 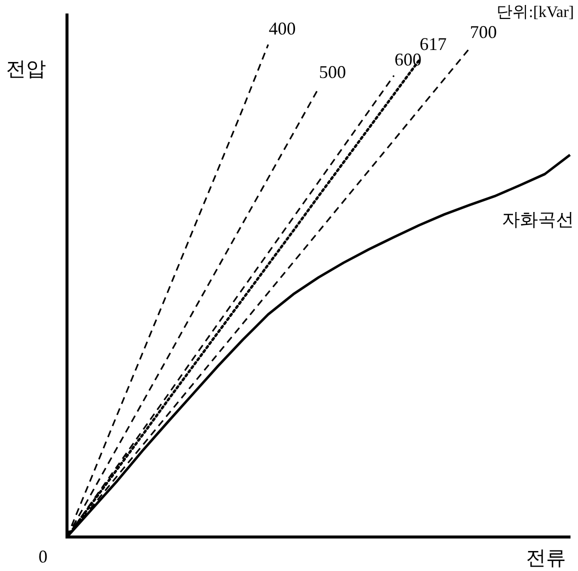 What do you see at coordinates (546, 558) in the screenshot?
I see `x-axis-title: 전류` at bounding box center [546, 558].